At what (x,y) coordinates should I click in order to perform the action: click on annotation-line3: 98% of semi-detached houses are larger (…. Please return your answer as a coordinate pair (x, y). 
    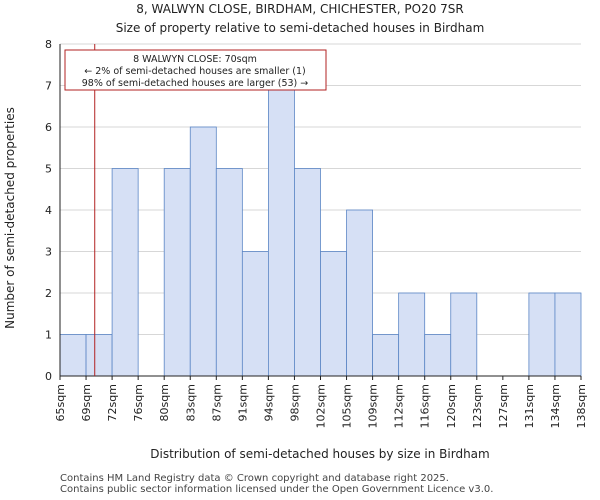
    Looking at the image, I should click on (195, 83).